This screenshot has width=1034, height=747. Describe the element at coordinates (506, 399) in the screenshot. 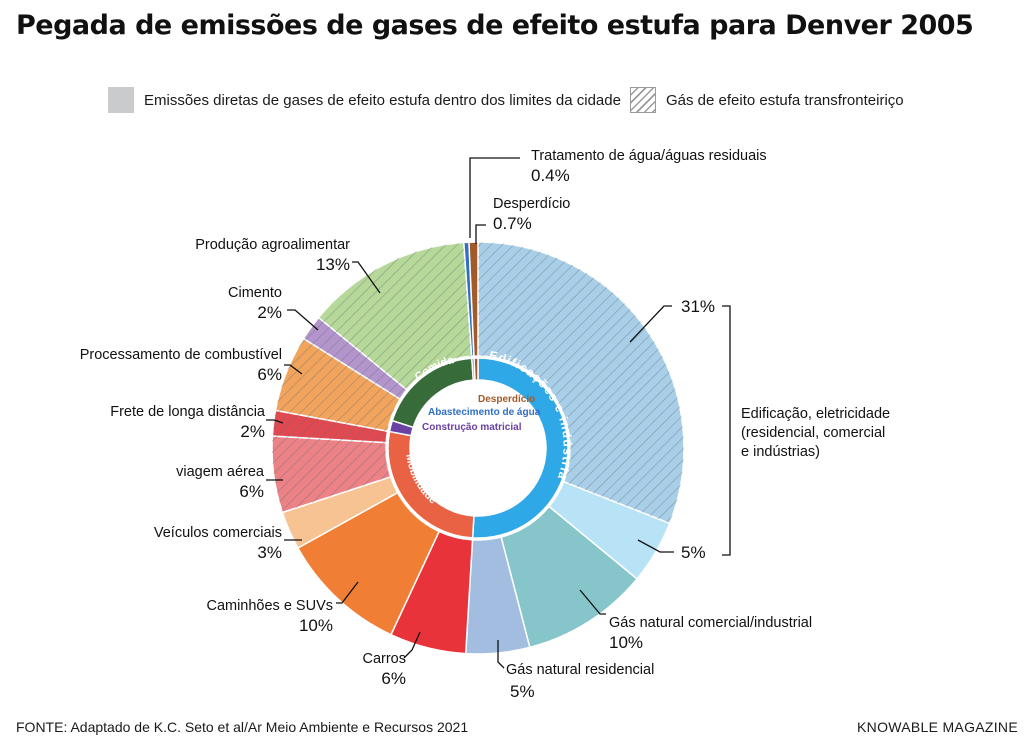

I see `inner-label-desperdicio: Desperdício` at that location.